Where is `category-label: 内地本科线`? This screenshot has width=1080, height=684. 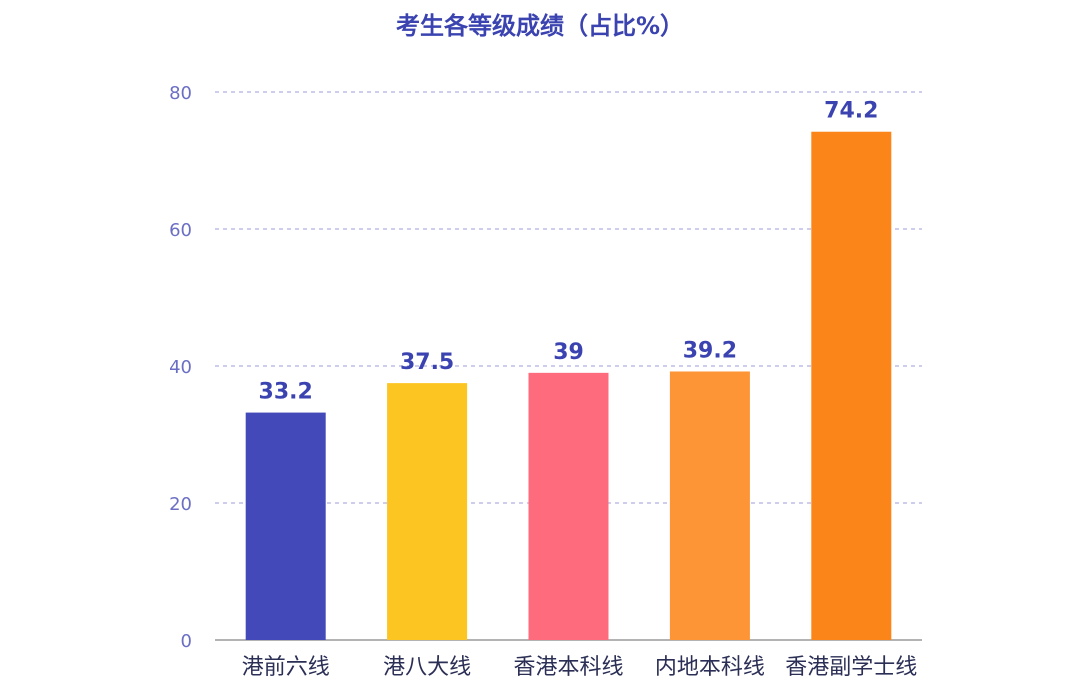 category-label: 内地本科线 is located at coordinates (710, 667).